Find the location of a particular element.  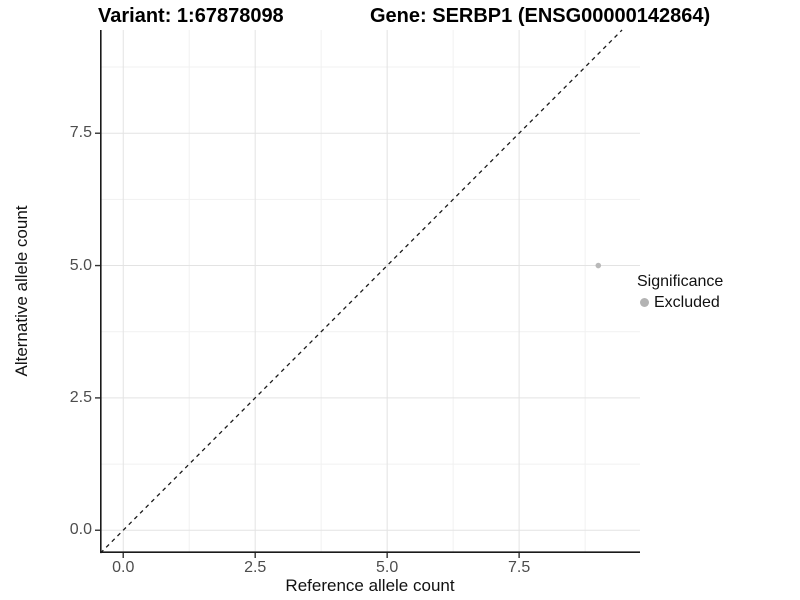

legend-title: Significance is located at coordinates (680, 281).